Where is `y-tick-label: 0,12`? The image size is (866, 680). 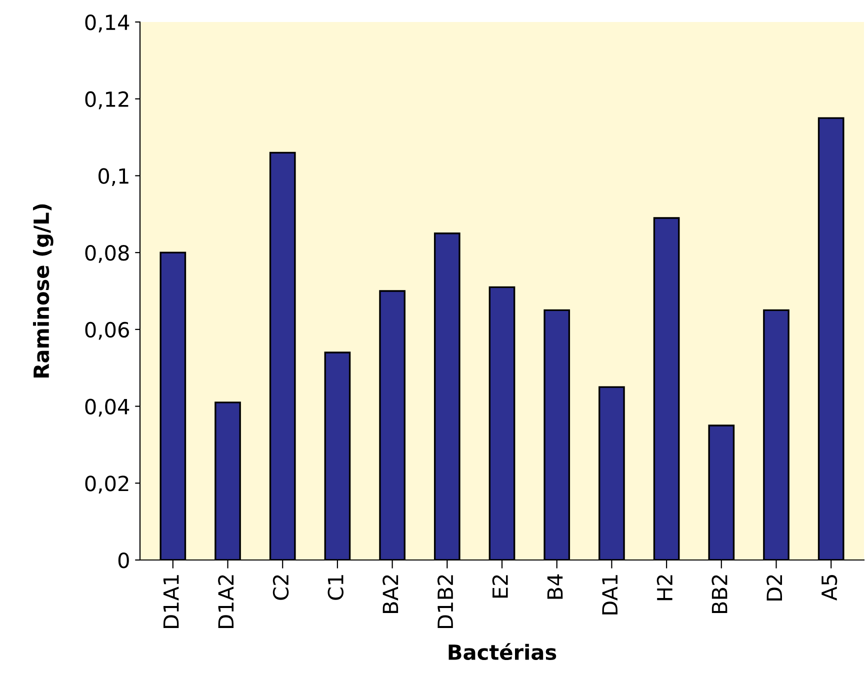
y-tick-label: 0,12 is located at coordinates (106, 100).